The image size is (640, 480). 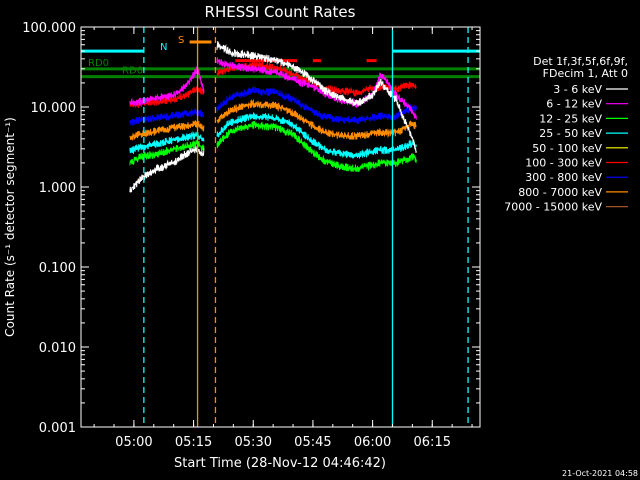 What do you see at coordinates (57, 428) in the screenshot?
I see `y-tick-label: 0.001` at bounding box center [57, 428].